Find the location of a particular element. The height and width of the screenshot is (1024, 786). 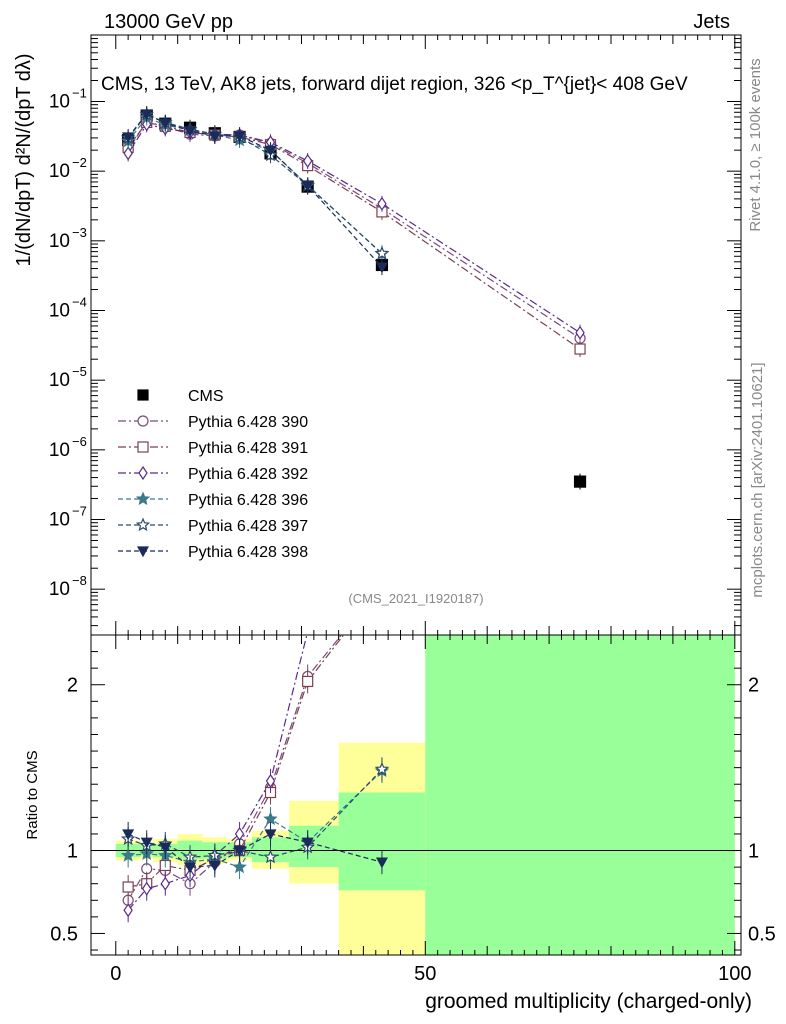

legend-item: CMS is located at coordinates (180, 396).